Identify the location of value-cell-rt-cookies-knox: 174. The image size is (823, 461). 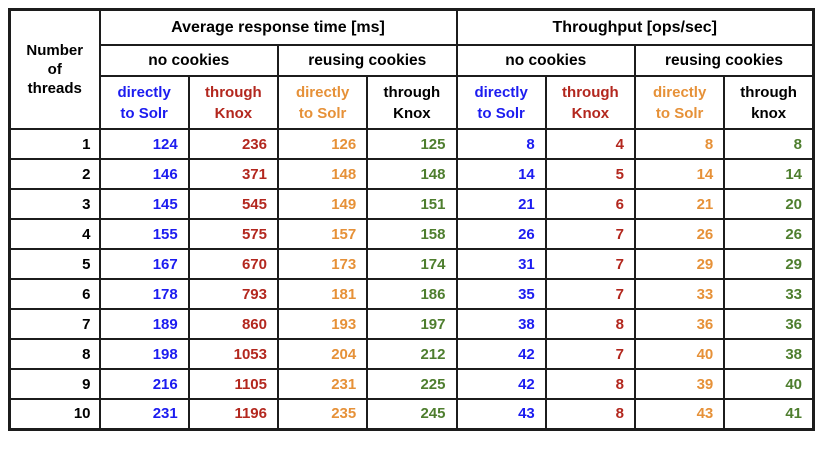
(412, 264).